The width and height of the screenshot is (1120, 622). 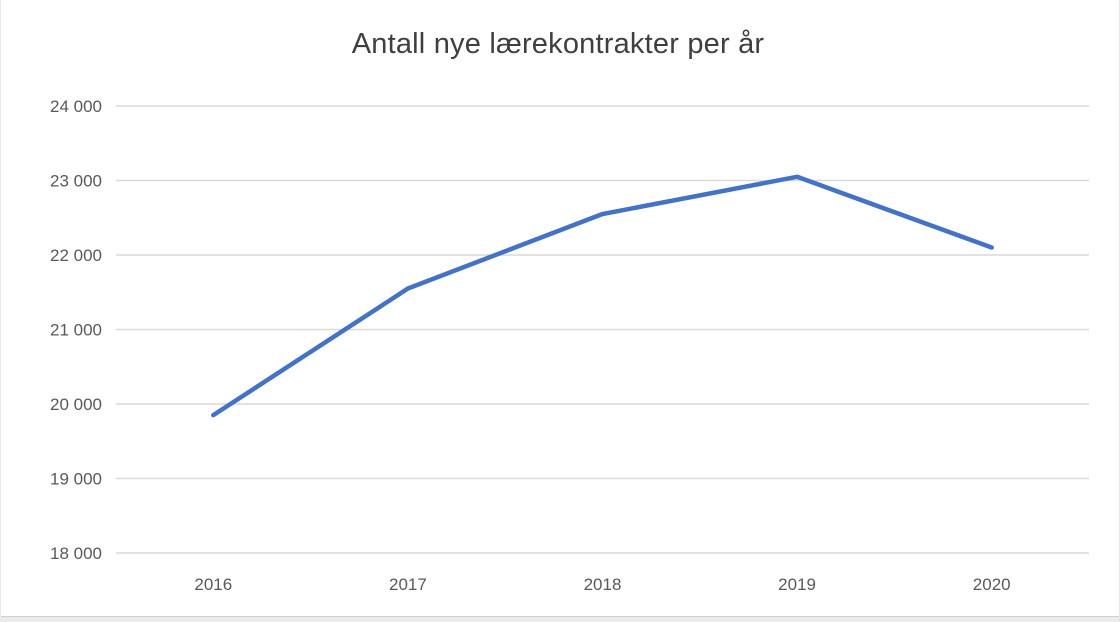 What do you see at coordinates (76, 479) in the screenshot?
I see `y-axis-tick-label: 19 000` at bounding box center [76, 479].